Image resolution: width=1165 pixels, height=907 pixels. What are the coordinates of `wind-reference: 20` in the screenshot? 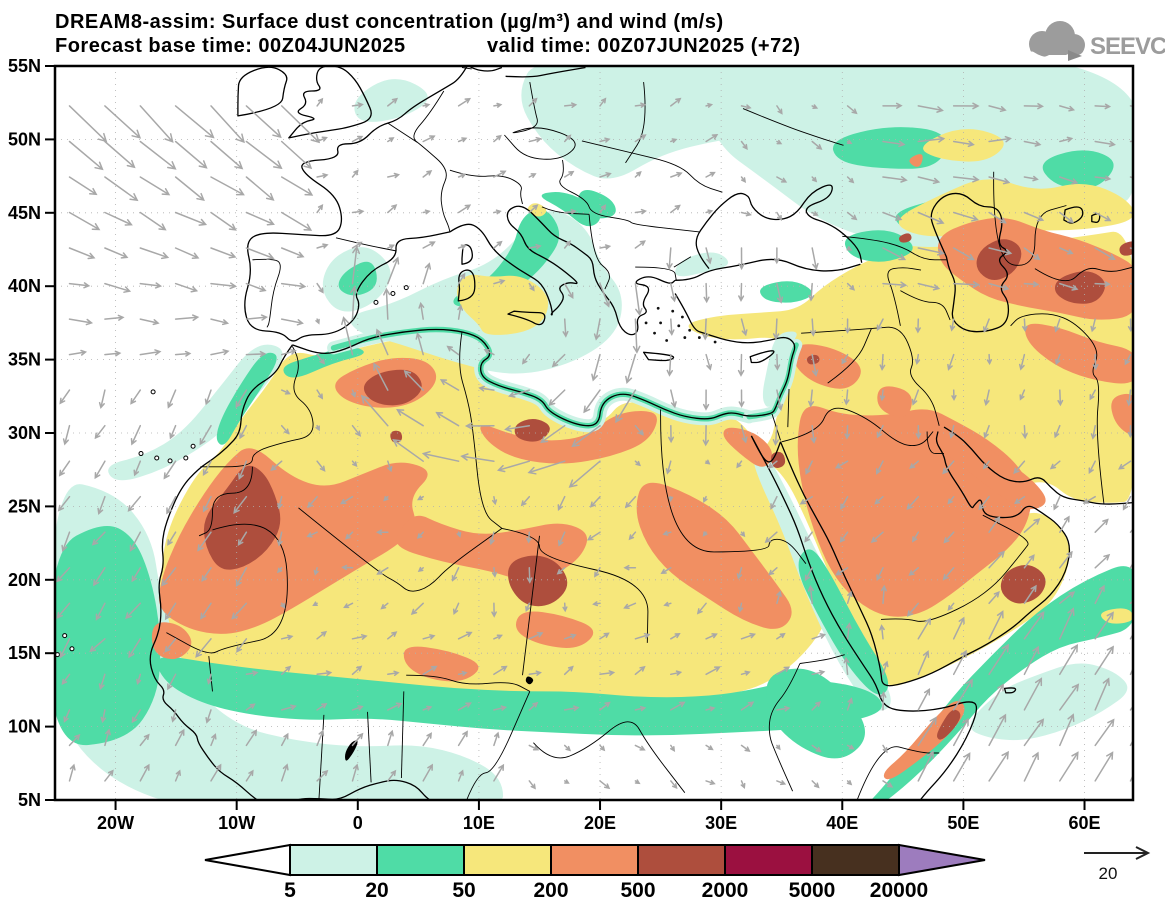 It's located at (1117, 864).